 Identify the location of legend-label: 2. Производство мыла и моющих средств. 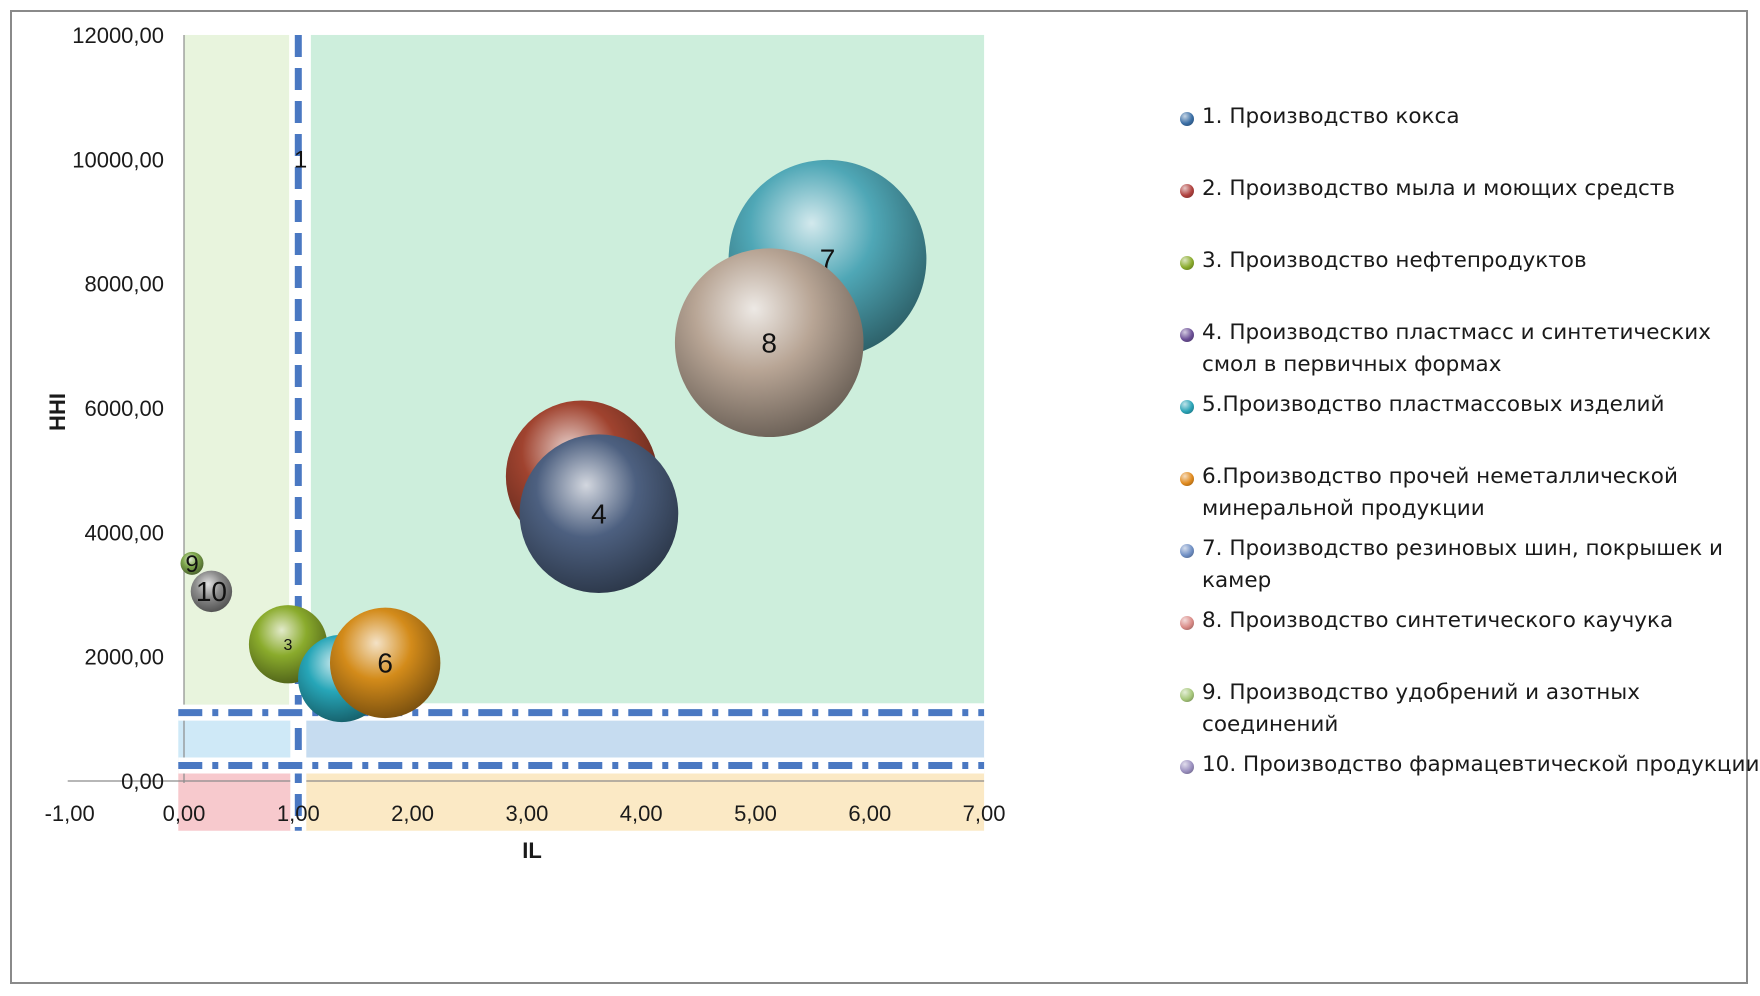
(1438, 188).